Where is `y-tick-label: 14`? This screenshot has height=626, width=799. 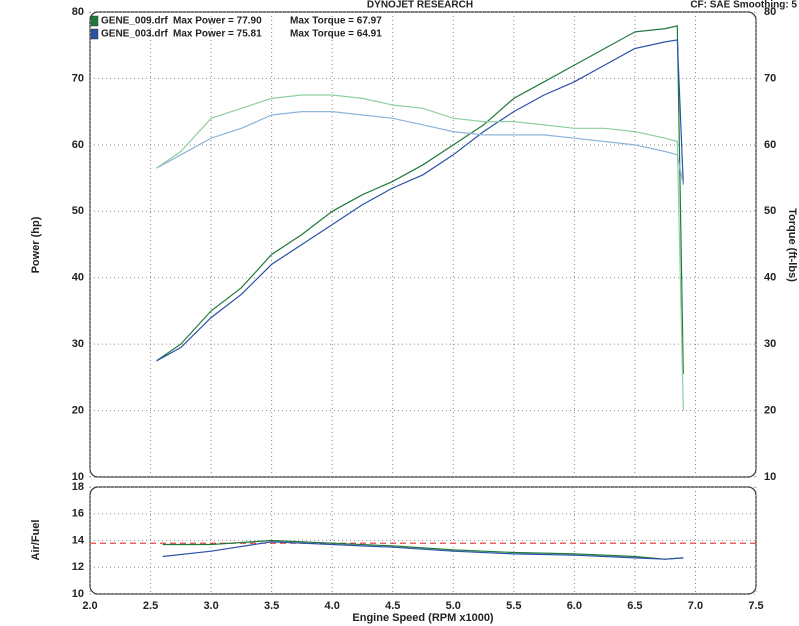
y-tick-label: 14 is located at coordinates (78, 540).